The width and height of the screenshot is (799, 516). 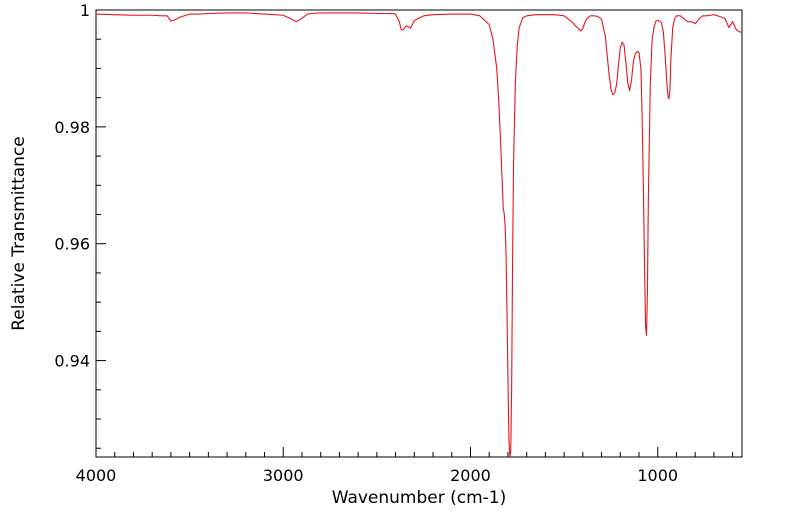 What do you see at coordinates (96, 475) in the screenshot?
I see `x-tick-label: 4000` at bounding box center [96, 475].